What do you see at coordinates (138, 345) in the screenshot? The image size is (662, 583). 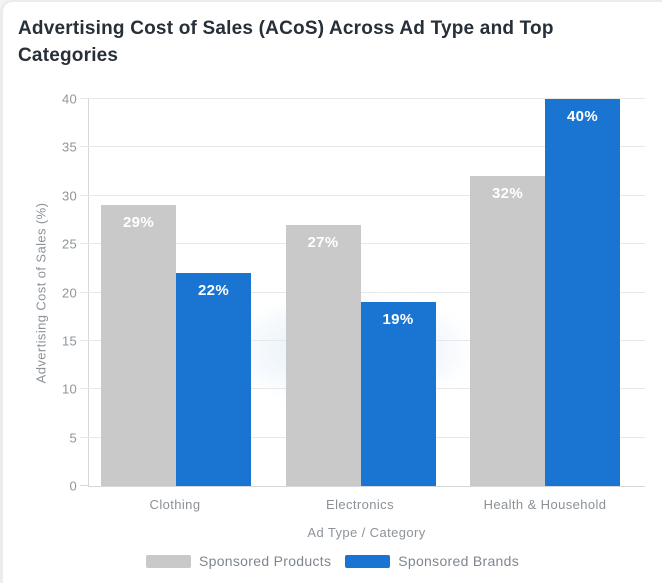 I see `bar: 29%` at bounding box center [138, 345].